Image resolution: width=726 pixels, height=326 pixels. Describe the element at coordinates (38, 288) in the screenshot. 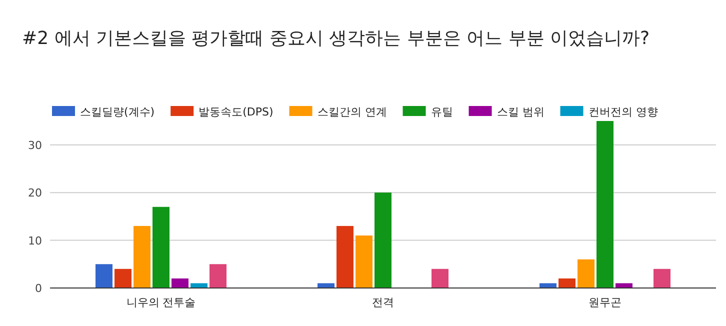

I see `y-tick-label: 0` at that location.